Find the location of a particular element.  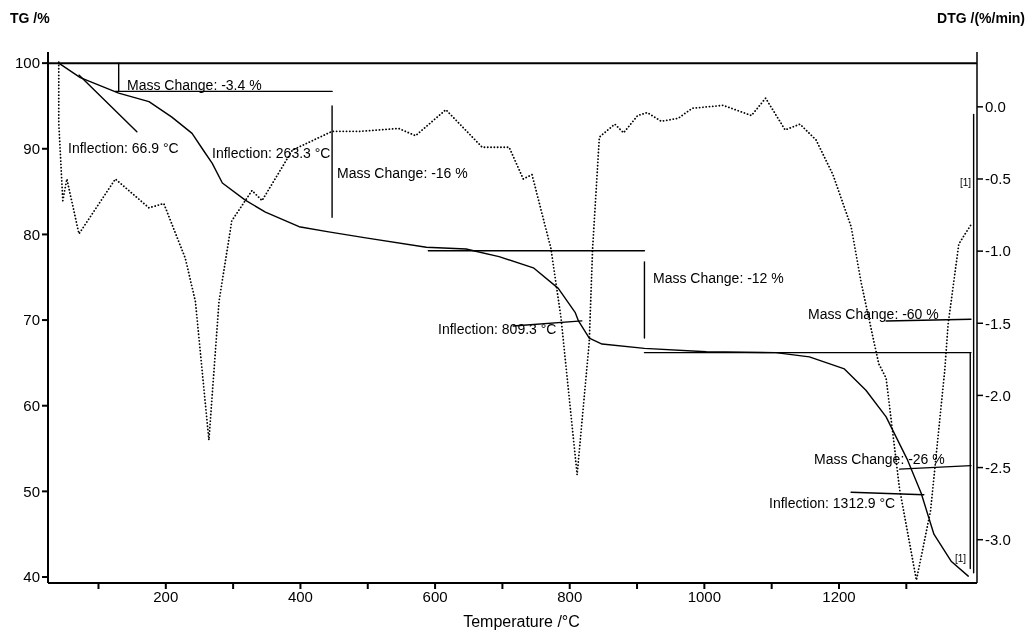

x-tick-label: 400 is located at coordinates (300, 596).